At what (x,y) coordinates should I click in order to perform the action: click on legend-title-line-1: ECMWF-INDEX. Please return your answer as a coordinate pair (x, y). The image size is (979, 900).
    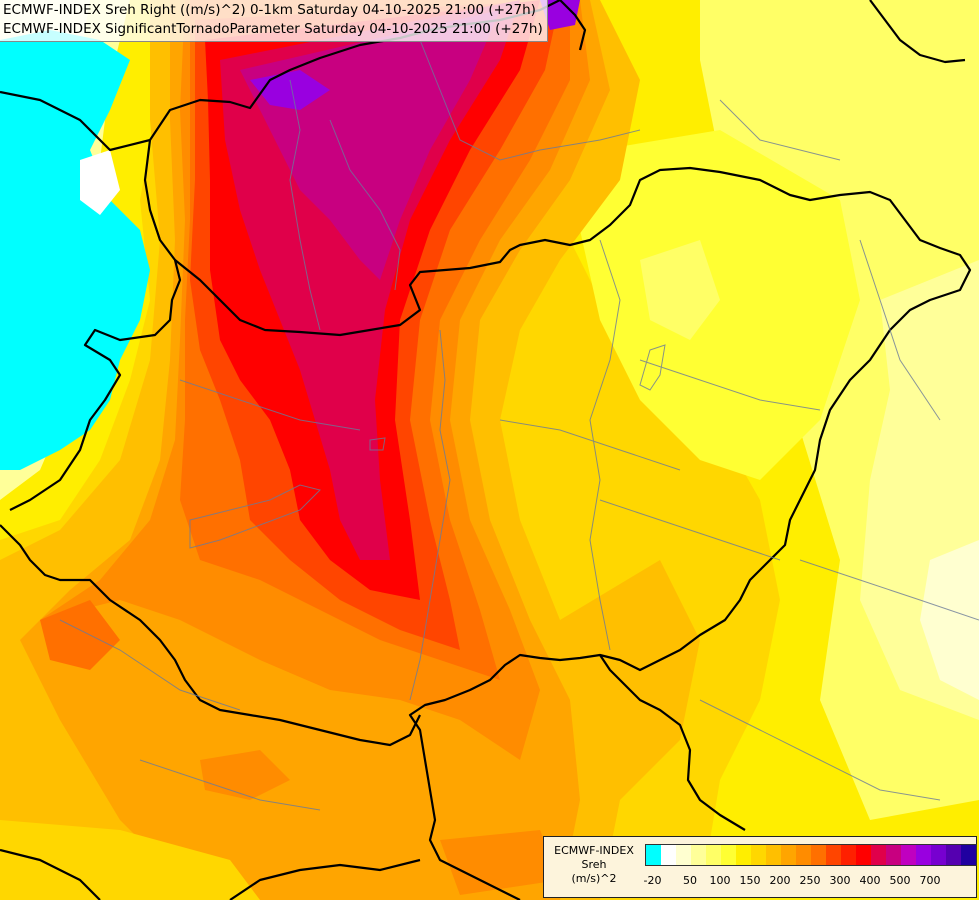
    Looking at the image, I should click on (594, 850).